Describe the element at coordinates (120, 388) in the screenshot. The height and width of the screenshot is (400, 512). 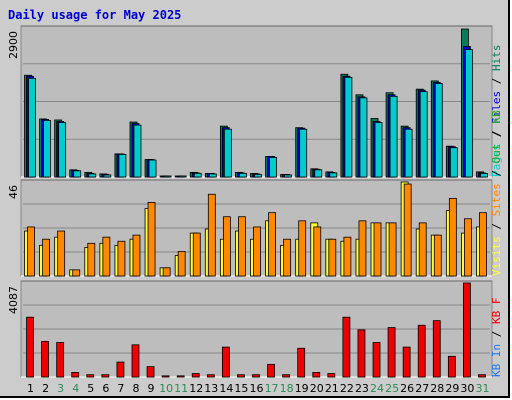
I see `day-label: 7` at that location.